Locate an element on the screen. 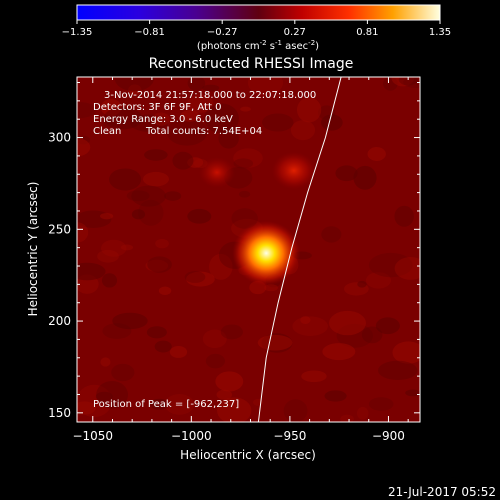 Image resolution: width=500 pixels, height=500 pixels. colorbar-tick-label: 1.35 is located at coordinates (440, 32).